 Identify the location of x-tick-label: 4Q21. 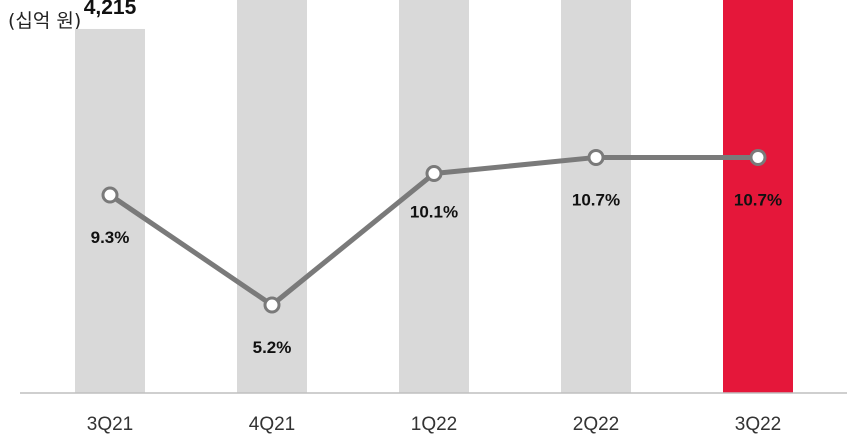
(272, 424).